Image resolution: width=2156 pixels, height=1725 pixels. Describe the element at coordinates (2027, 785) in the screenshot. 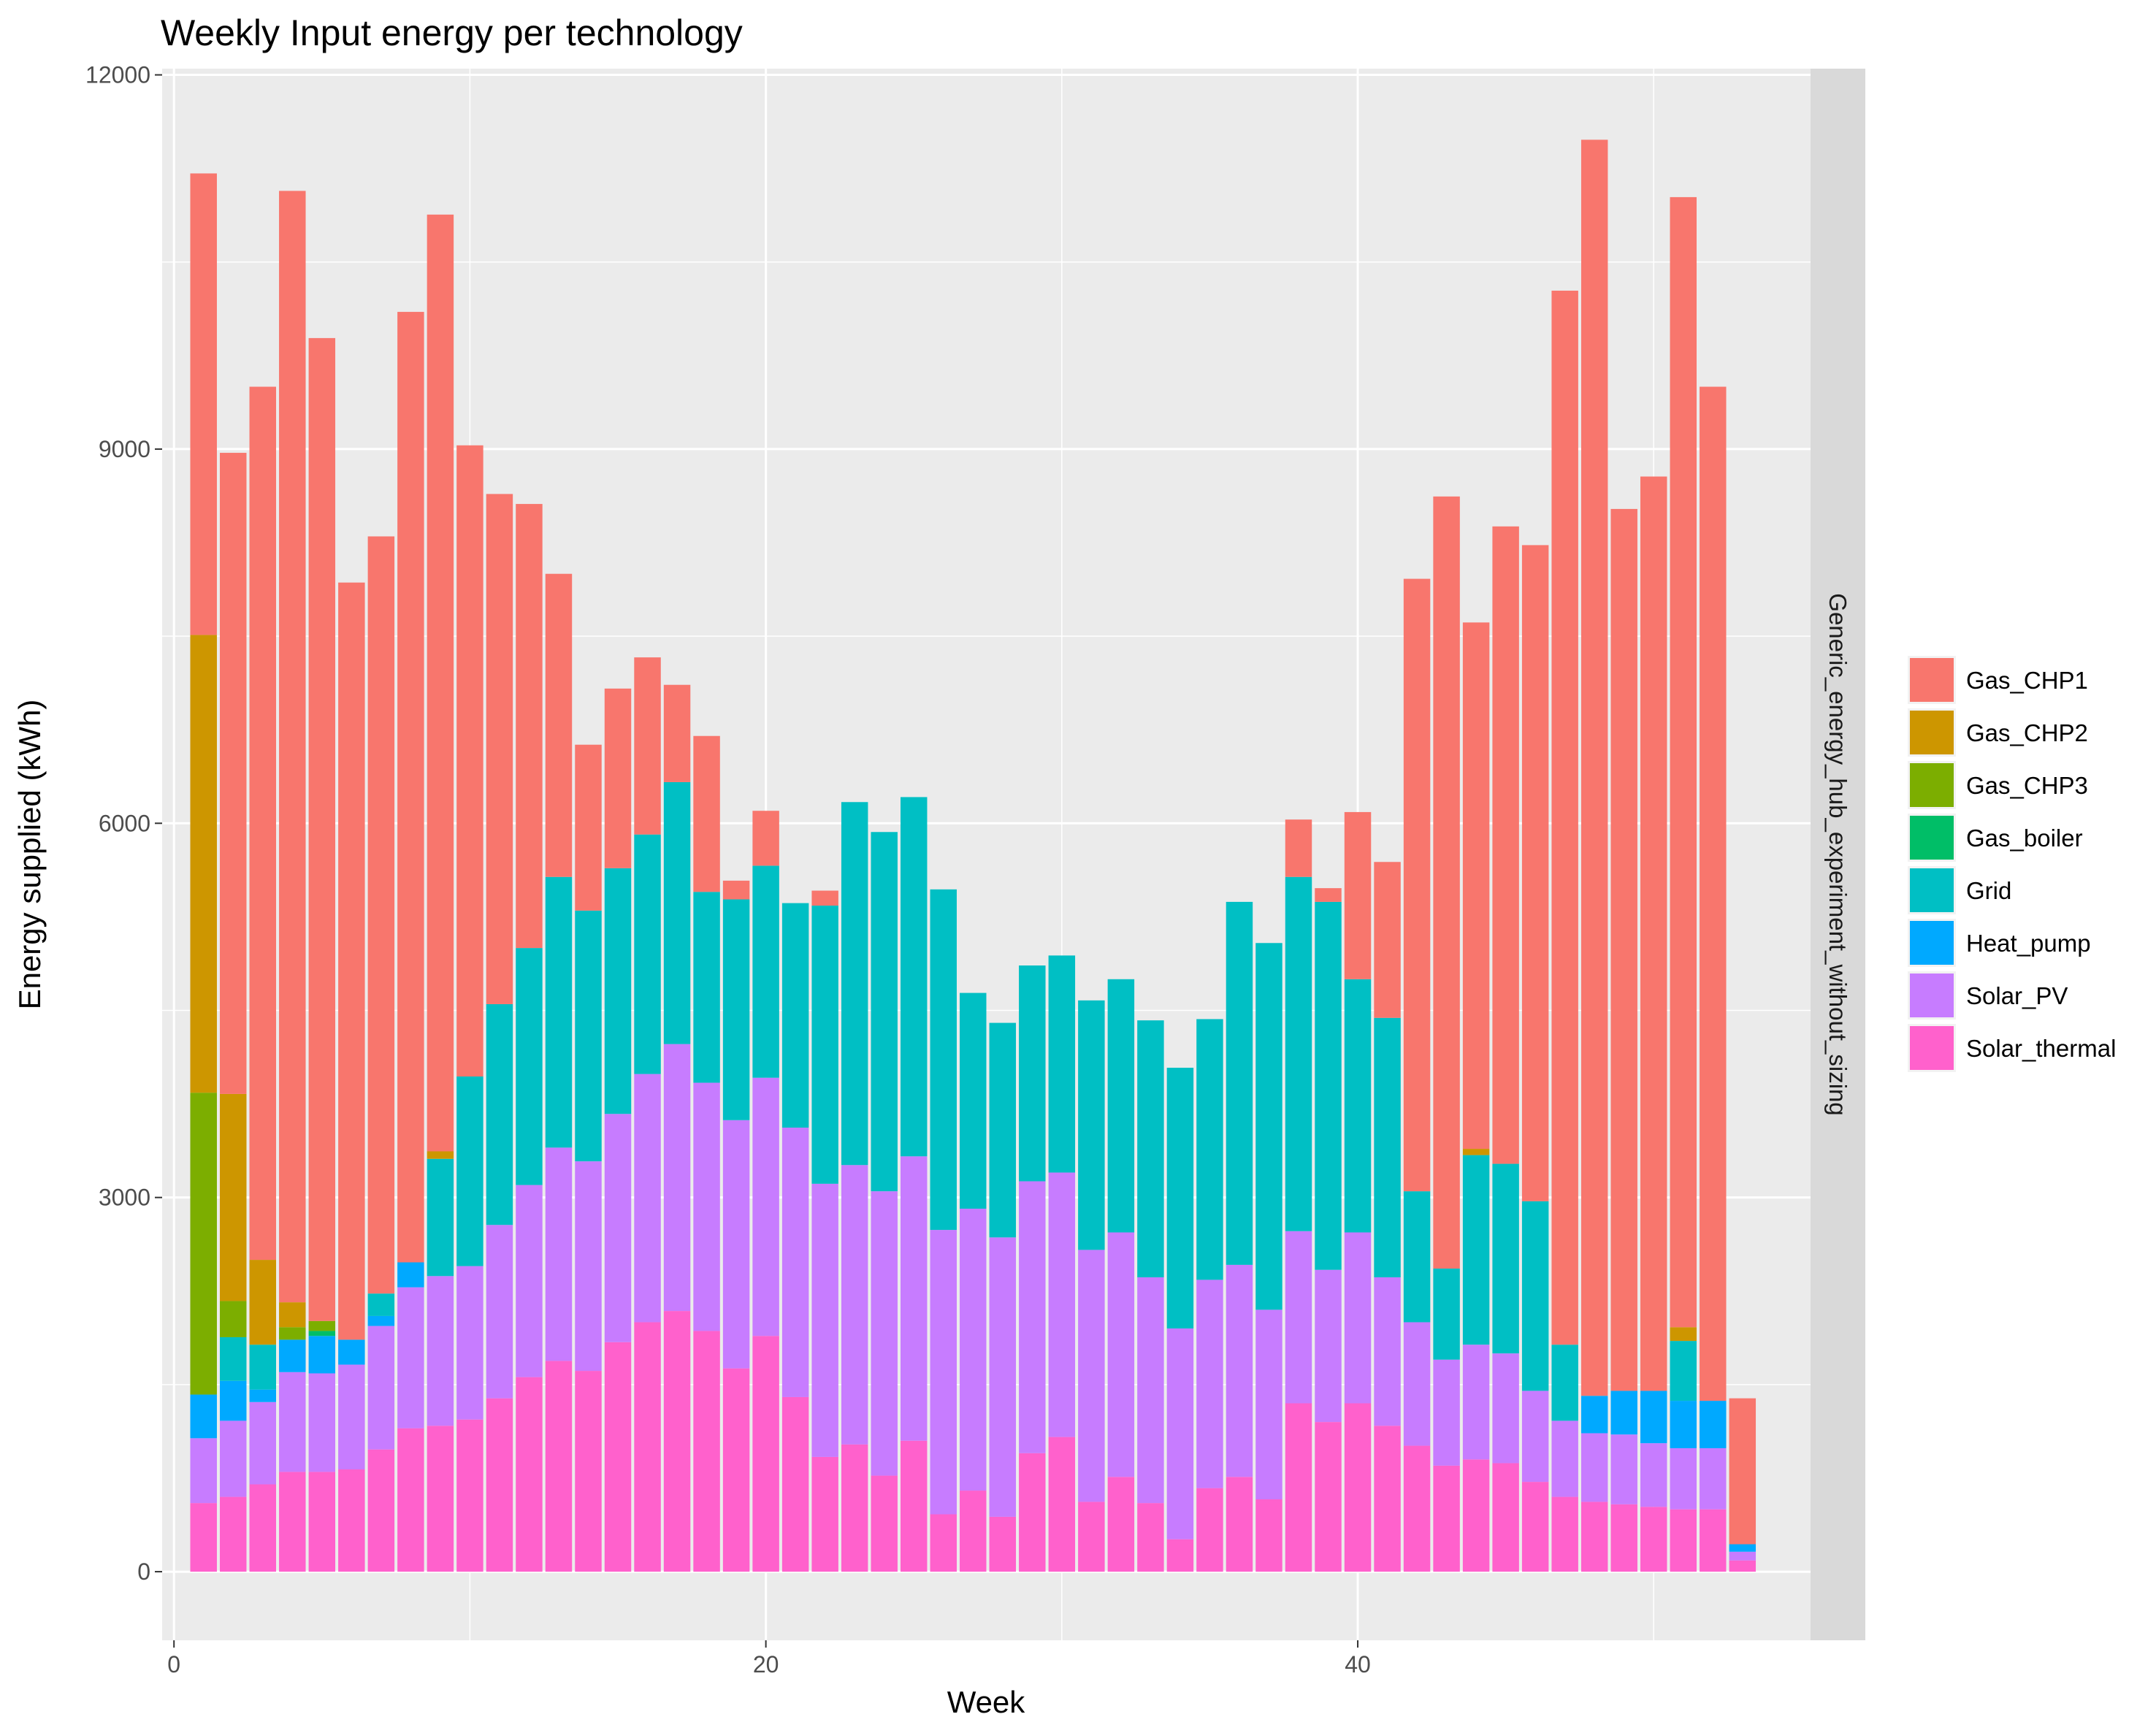

I see `legend-label-gas-chp3: Gas_CHP3` at that location.